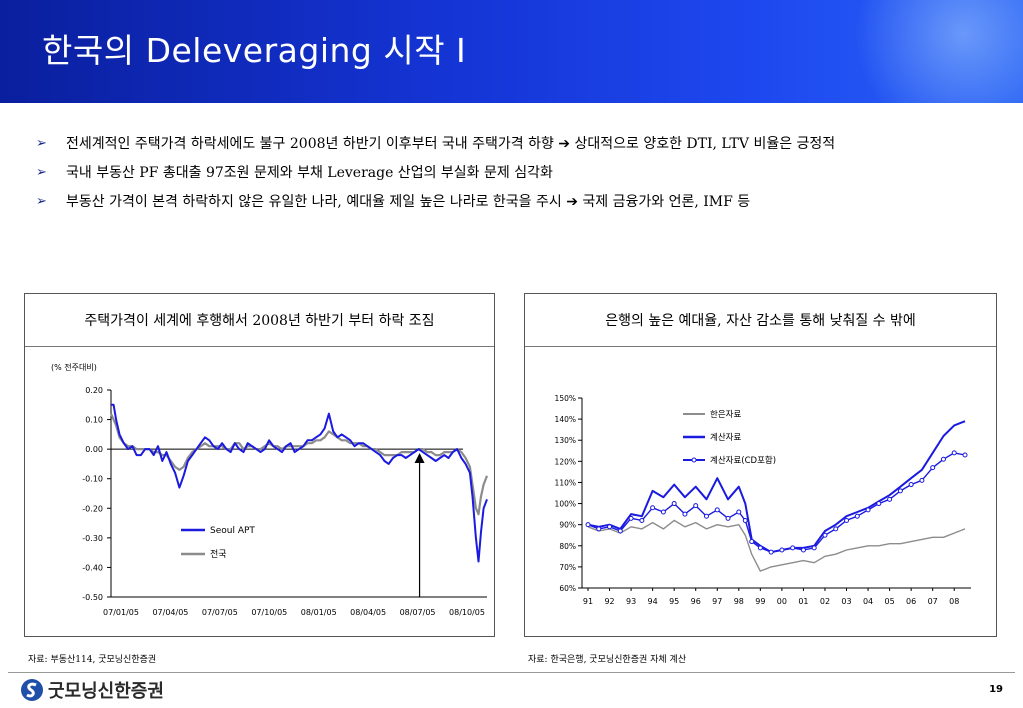  What do you see at coordinates (743, 460) in the screenshot?
I see `legend-label: 계산자료(CD포함)` at bounding box center [743, 460].